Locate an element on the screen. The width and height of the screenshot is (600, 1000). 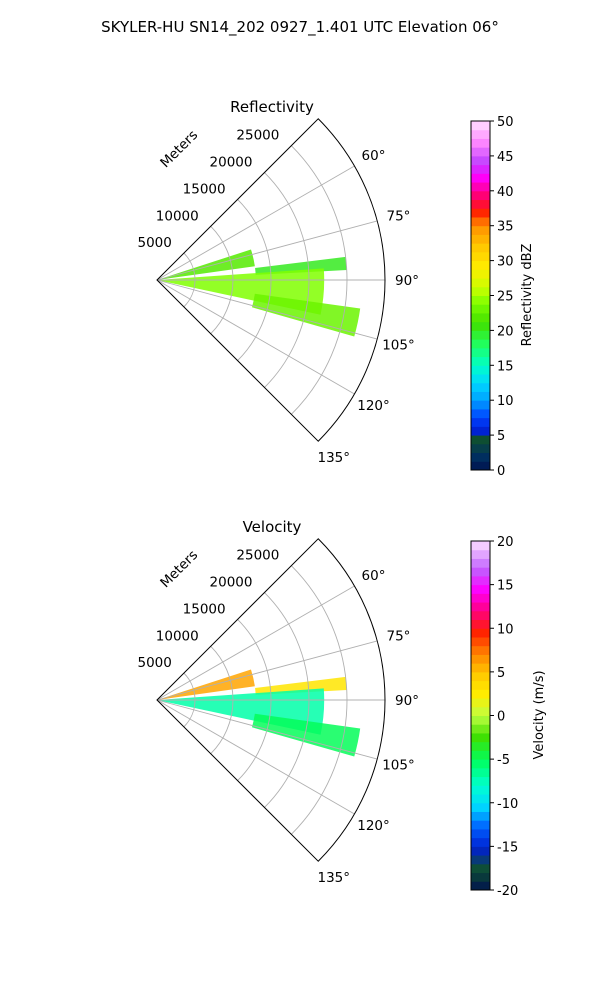
colorbar-tick-label: 45 is located at coordinates (505, 157).